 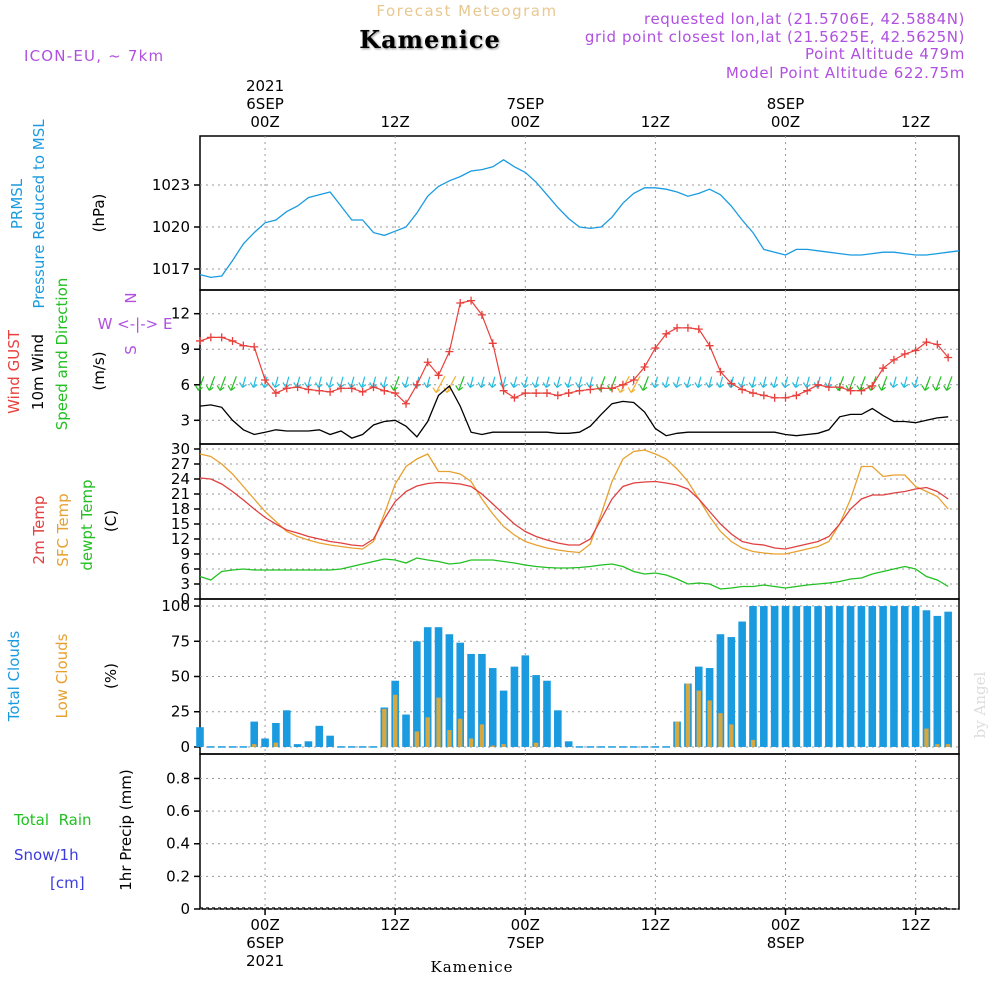 What do you see at coordinates (111, 676) in the screenshot?
I see `clouds-unit: (%)` at bounding box center [111, 676].